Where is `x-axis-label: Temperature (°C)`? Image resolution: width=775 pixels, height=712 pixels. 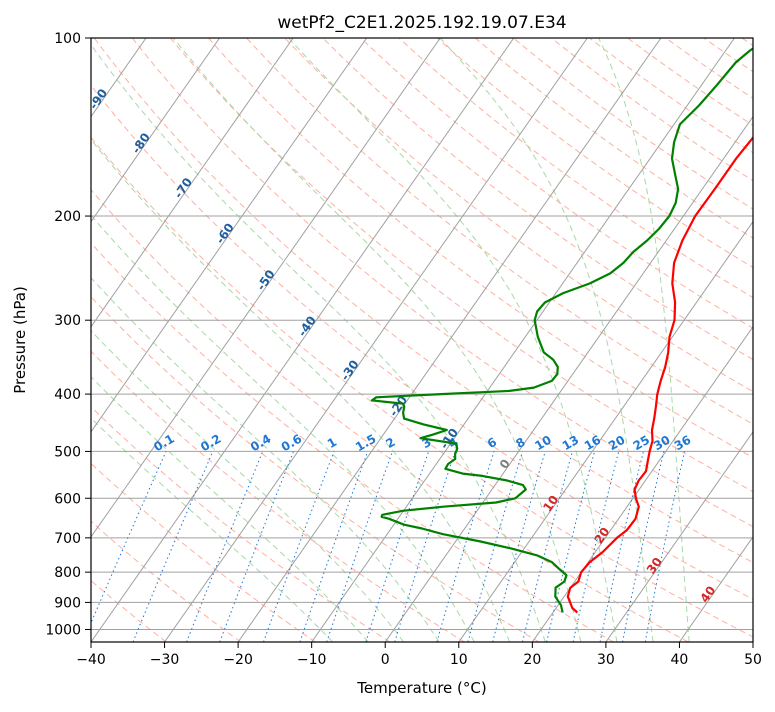 x-axis-label: Temperature (°C) is located at coordinates (421, 688).